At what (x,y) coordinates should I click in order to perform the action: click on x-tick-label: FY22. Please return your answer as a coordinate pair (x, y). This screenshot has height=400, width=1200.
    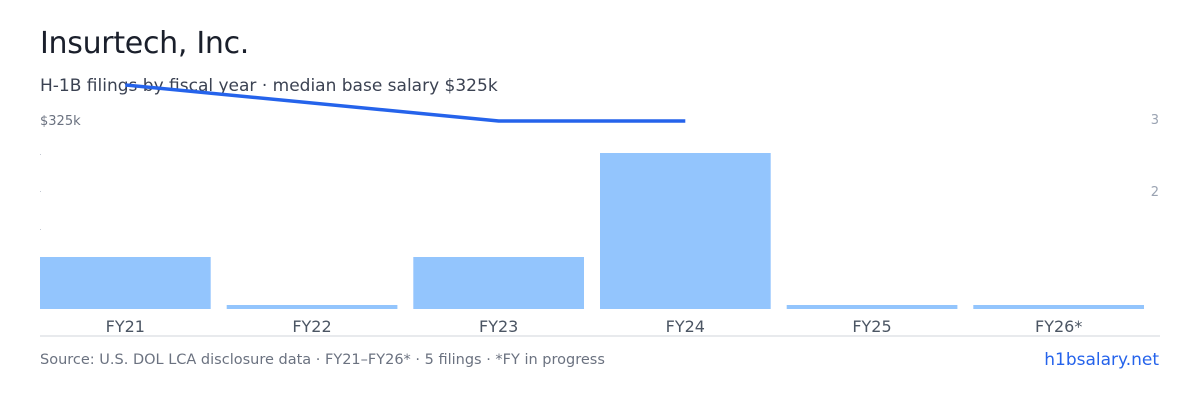
    Looking at the image, I should click on (311, 326).